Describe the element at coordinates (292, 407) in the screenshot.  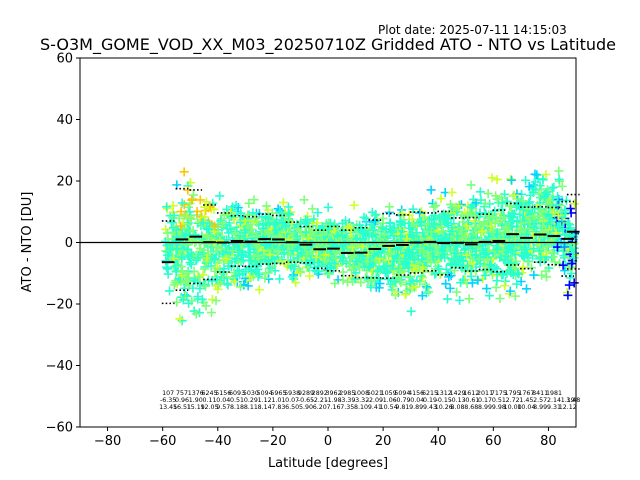
I see `bin-sd-label: 6.50` at that location.